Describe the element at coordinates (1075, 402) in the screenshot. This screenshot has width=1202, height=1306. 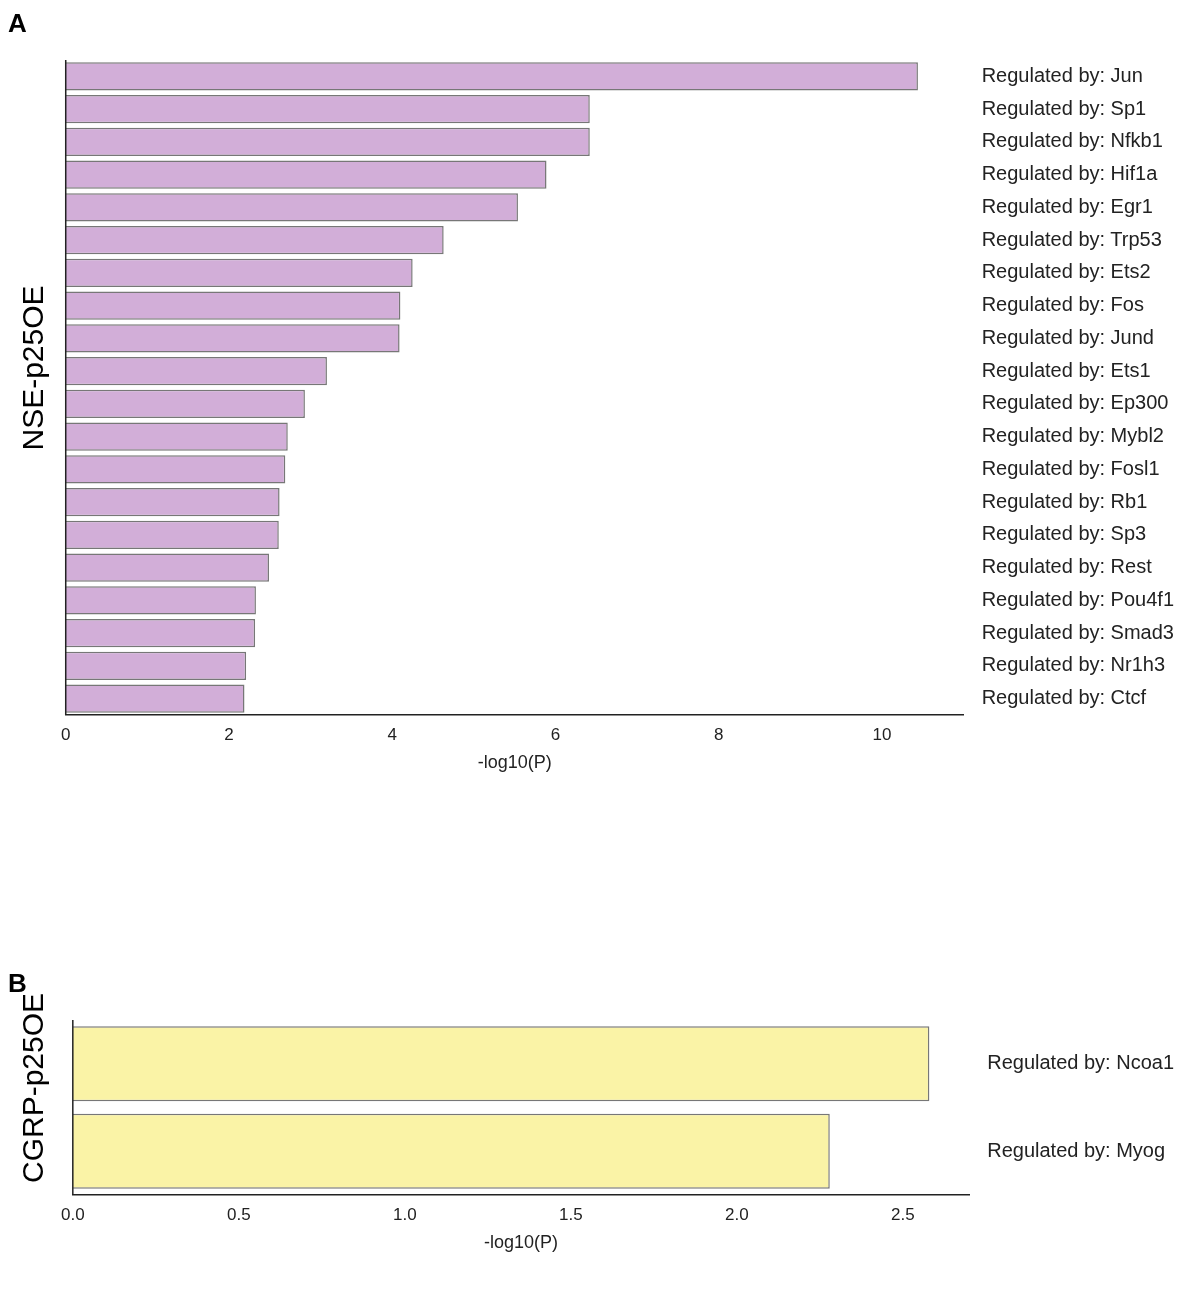
I see `y-tick-label: Regulated by: Ep300` at that location.